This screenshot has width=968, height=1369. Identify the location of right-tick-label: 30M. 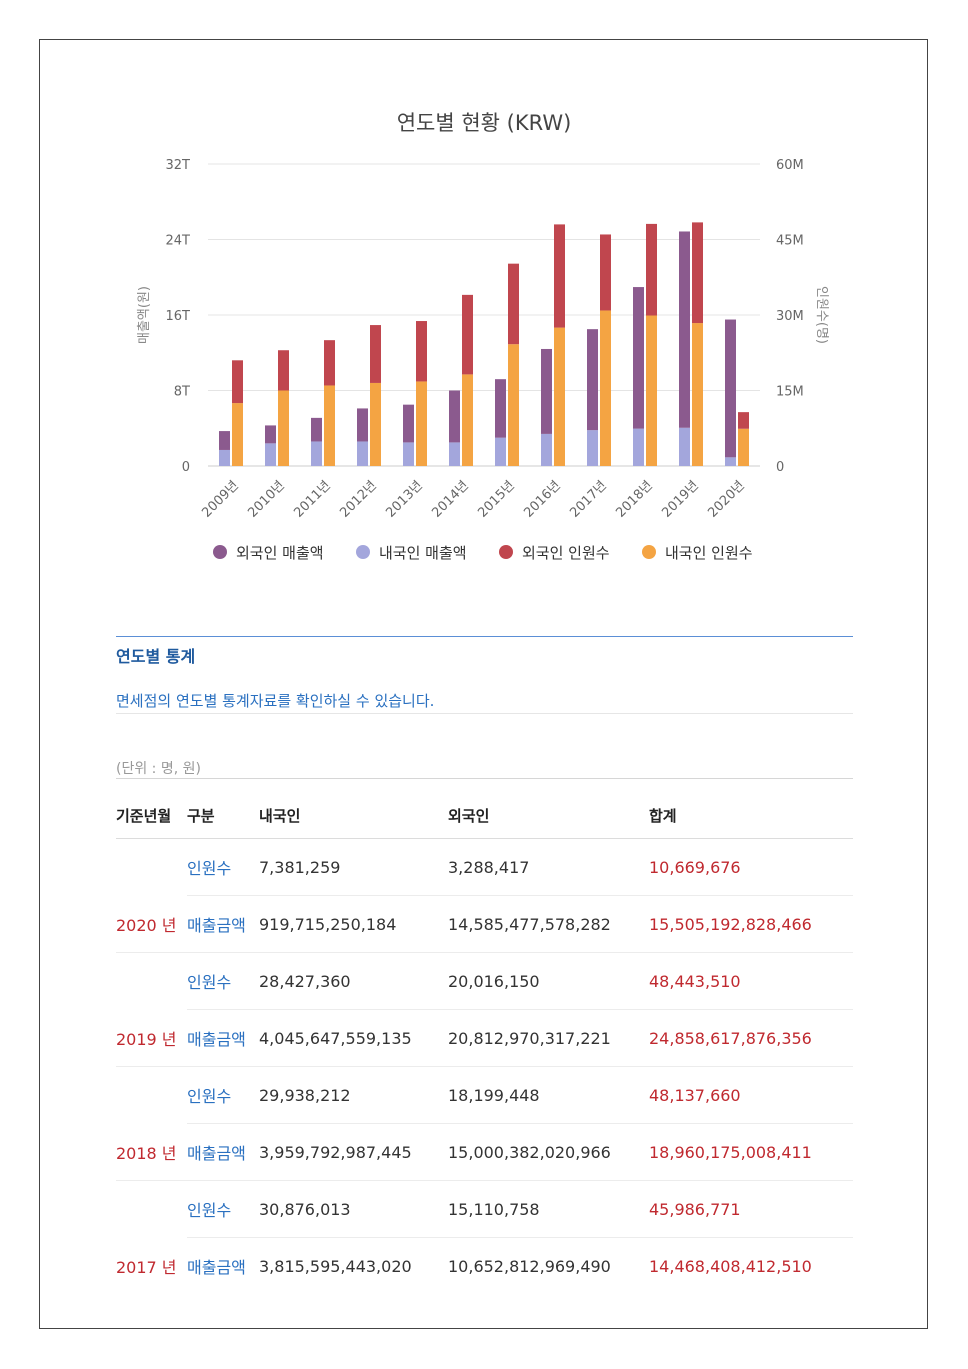
(790, 316).